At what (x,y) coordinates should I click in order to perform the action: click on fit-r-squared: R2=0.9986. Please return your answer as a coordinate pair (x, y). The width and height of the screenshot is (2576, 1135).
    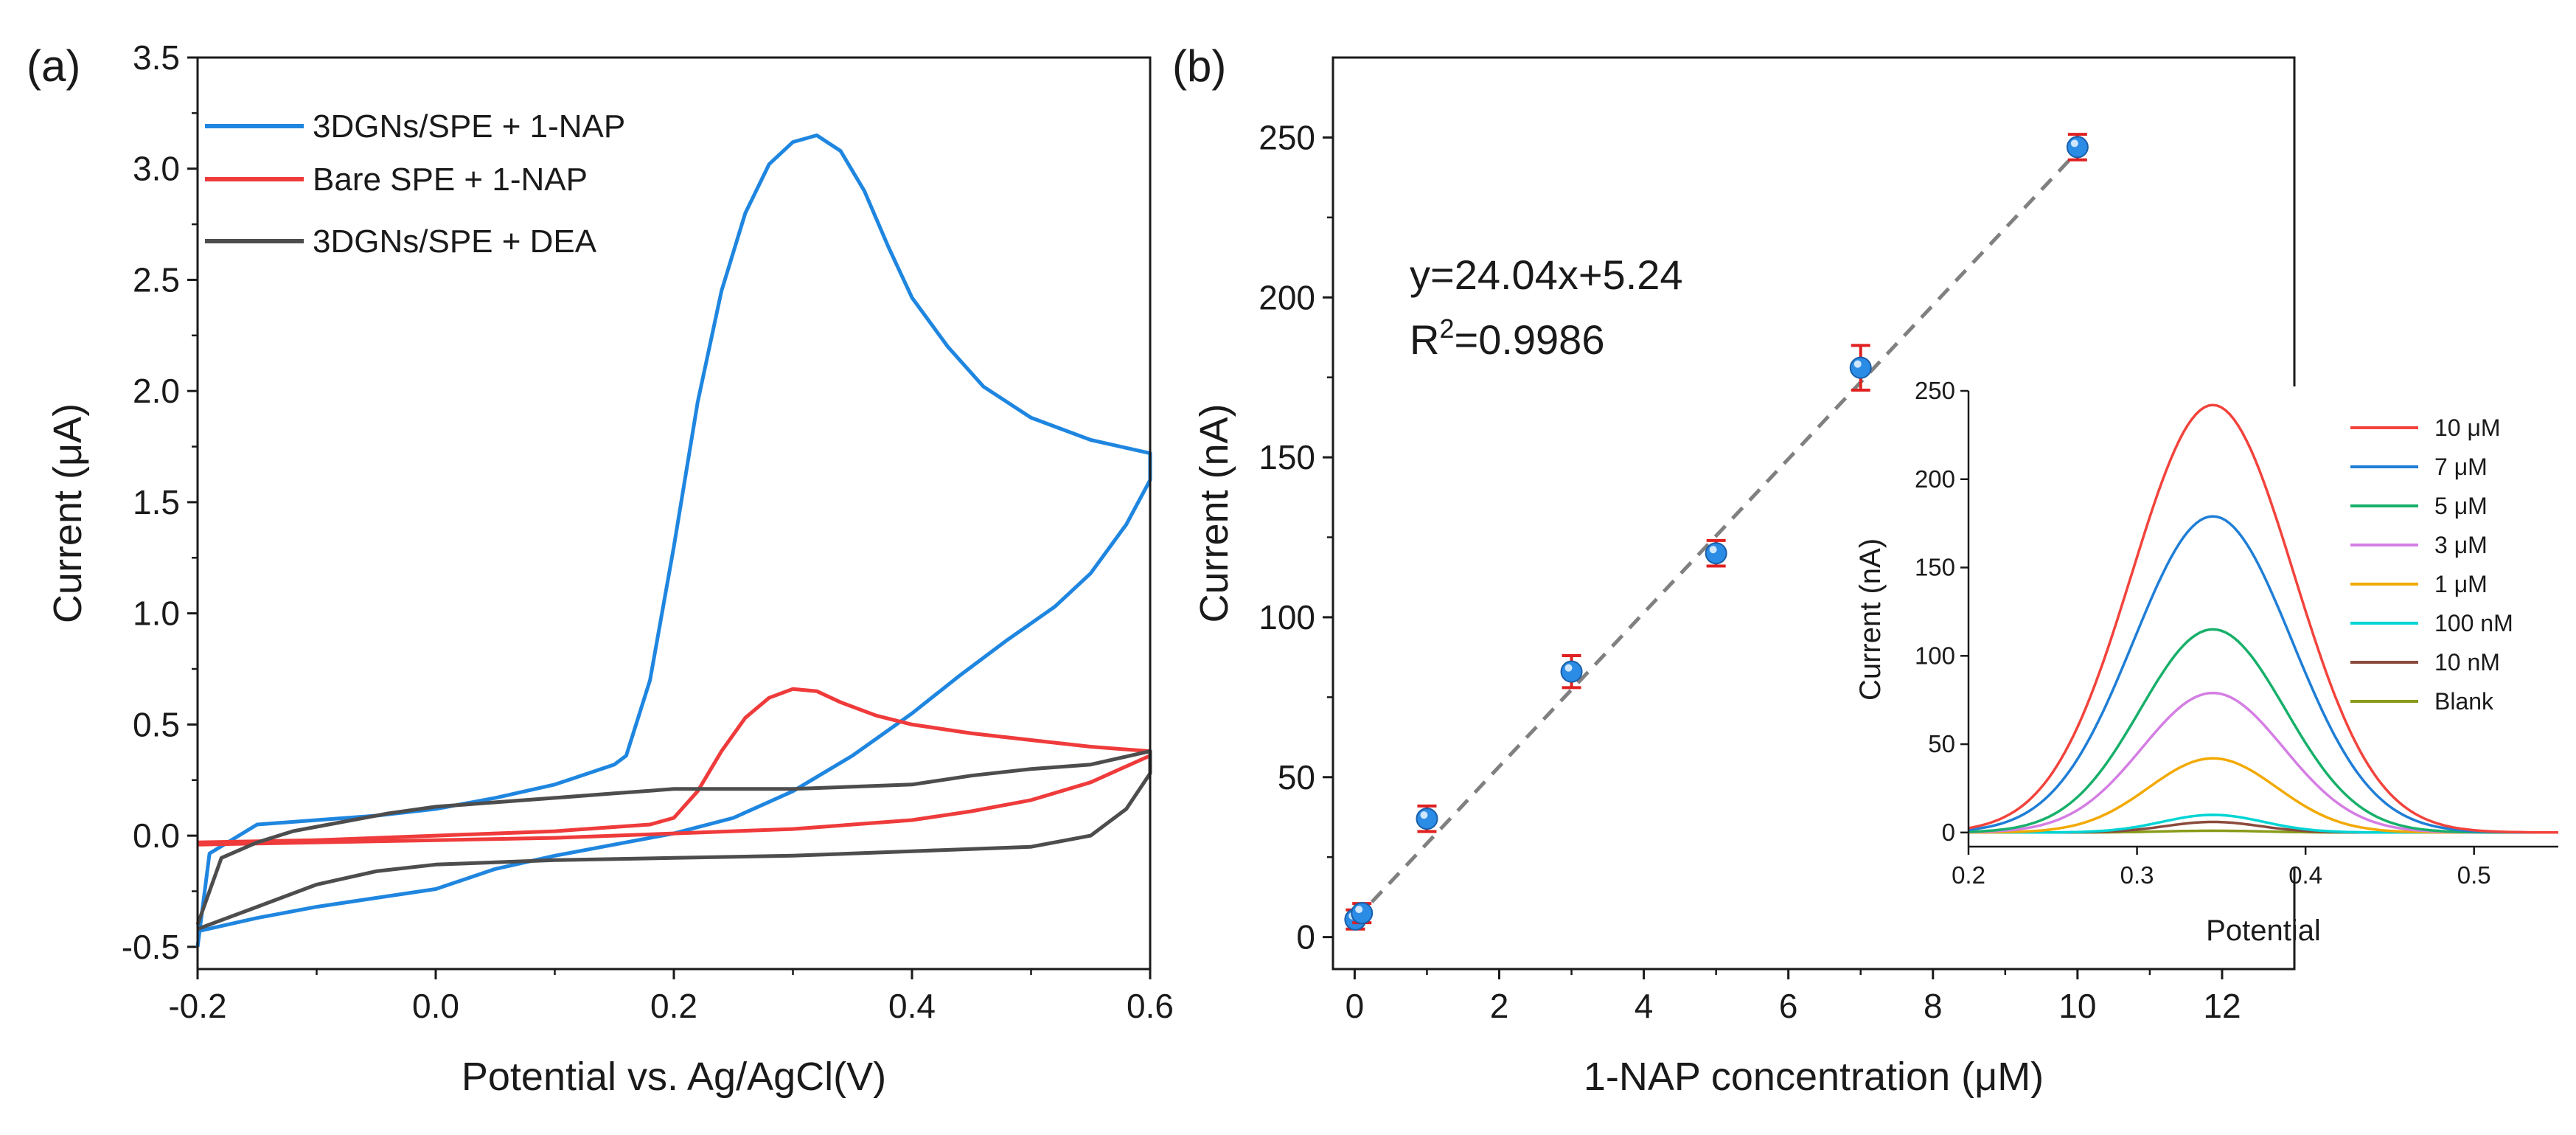
    Looking at the image, I should click on (1507, 338).